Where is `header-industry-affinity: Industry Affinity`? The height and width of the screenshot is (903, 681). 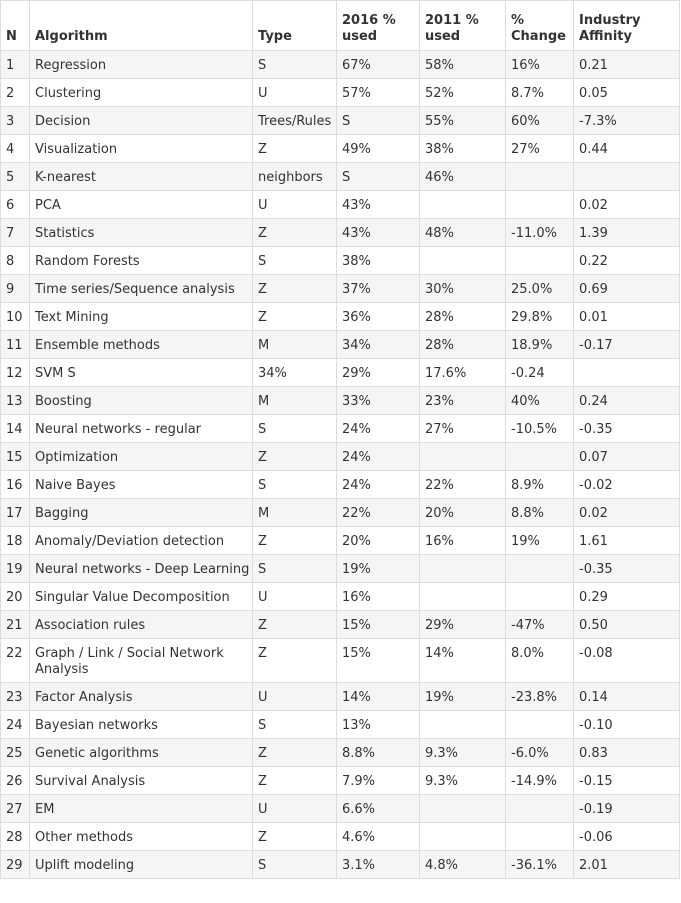
header-industry-affinity: Industry Affinity is located at coordinates (626, 25).